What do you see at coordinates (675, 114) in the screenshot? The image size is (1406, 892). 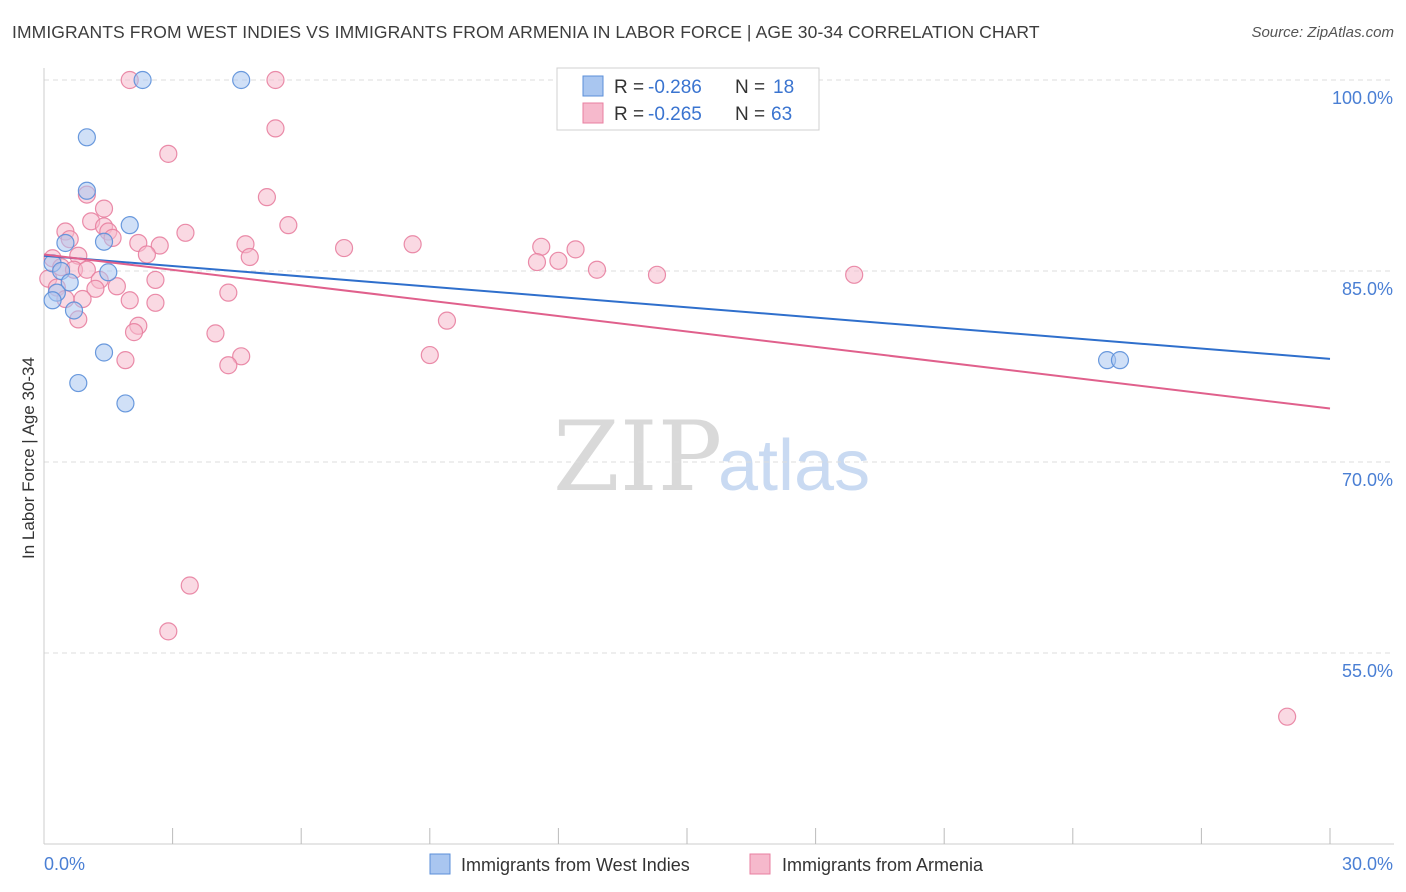 I see `legend-r-value-armenia: -0.265` at bounding box center [675, 114].